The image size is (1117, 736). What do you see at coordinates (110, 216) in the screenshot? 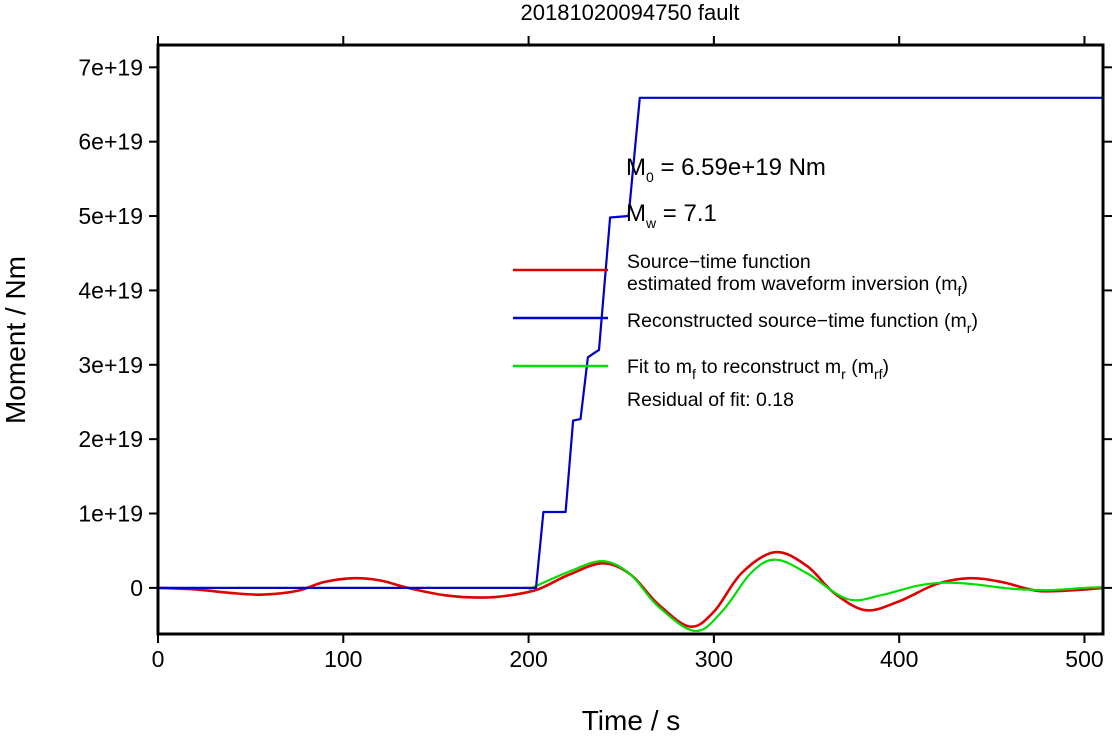
I see `y-tick-label: 5e+19` at bounding box center [110, 216].